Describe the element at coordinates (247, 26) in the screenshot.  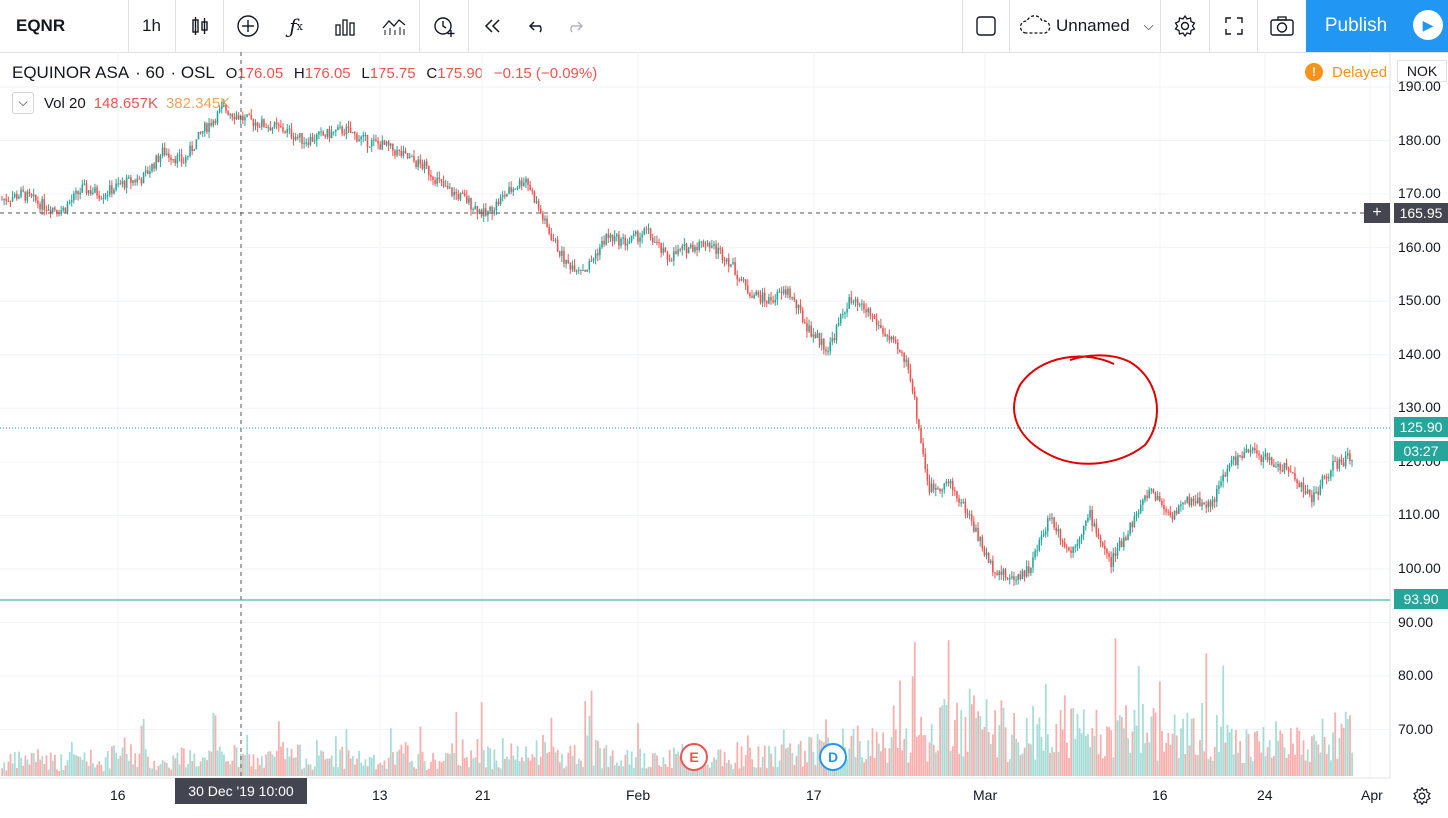
I see `add-indicator-icon` at that location.